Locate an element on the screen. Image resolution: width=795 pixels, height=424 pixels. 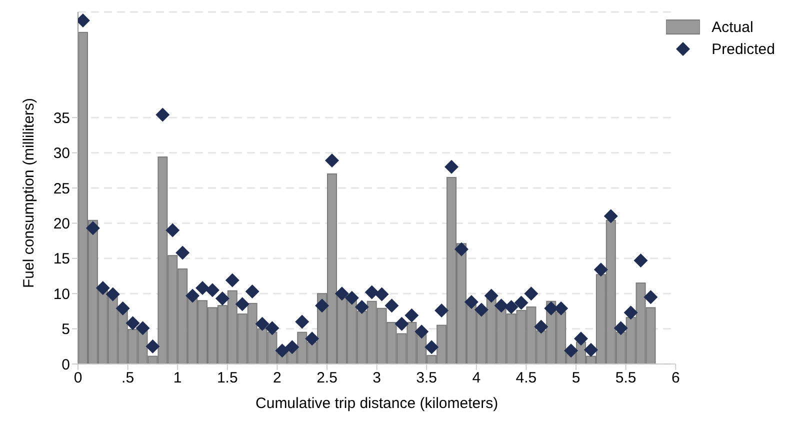
x-tick-label: 4 is located at coordinates (476, 378).